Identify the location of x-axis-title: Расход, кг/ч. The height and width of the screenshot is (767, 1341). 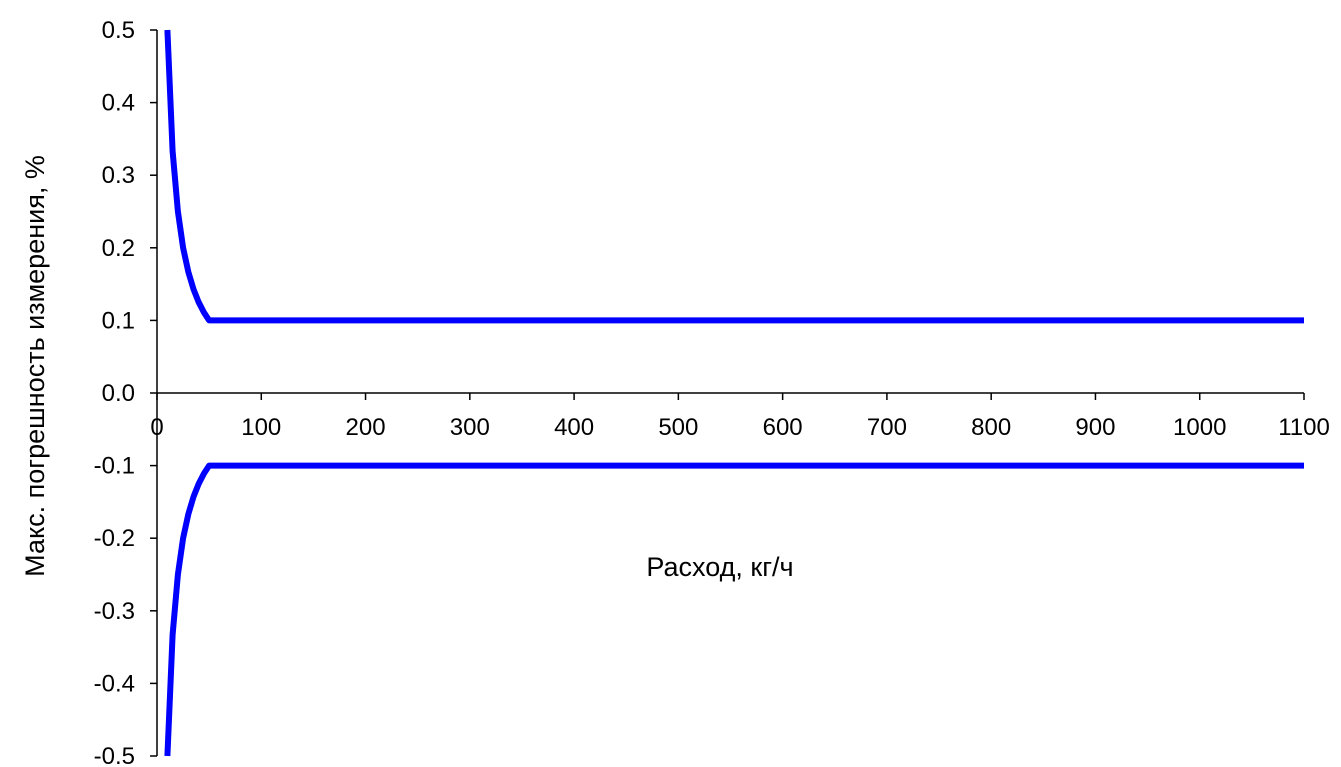
(719, 567).